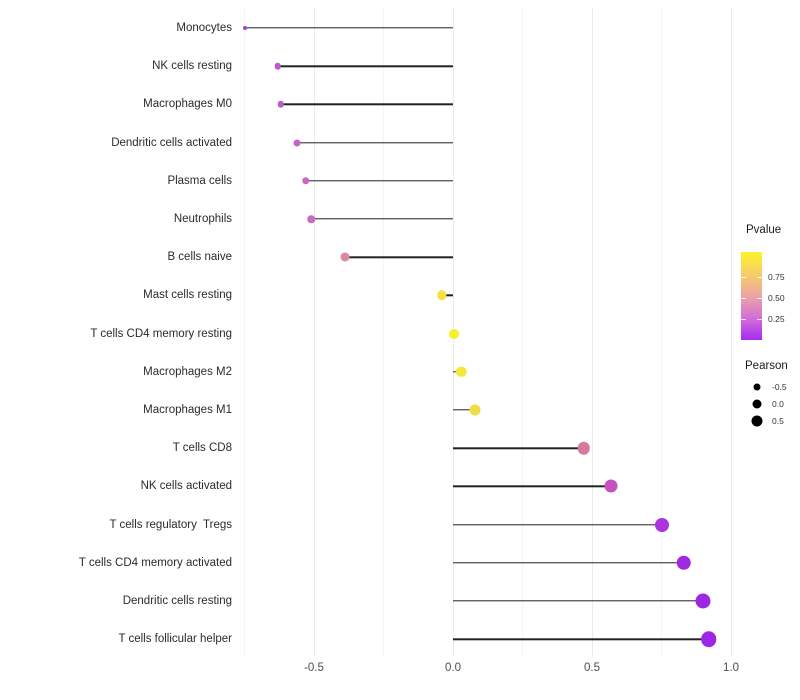 The height and width of the screenshot is (700, 800). I want to click on category-label: Neutrophils, so click(202, 219).